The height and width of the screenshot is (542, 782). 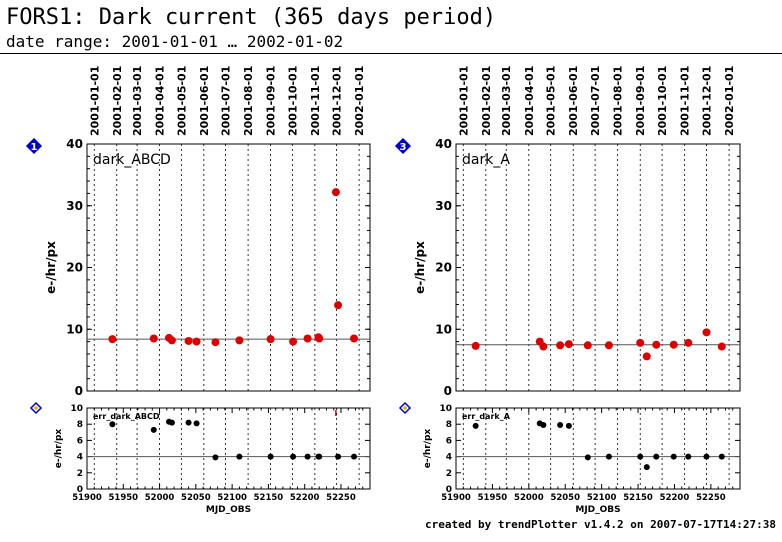 What do you see at coordinates (405, 408) in the screenshot?
I see `panel-badge-dot` at bounding box center [405, 408].